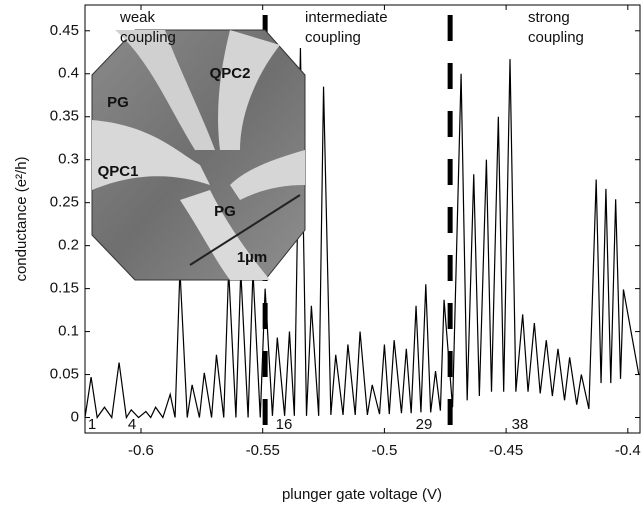 This screenshot has width=642, height=508. Describe the element at coordinates (92, 424) in the screenshot. I see `peak-number: 1` at that location.